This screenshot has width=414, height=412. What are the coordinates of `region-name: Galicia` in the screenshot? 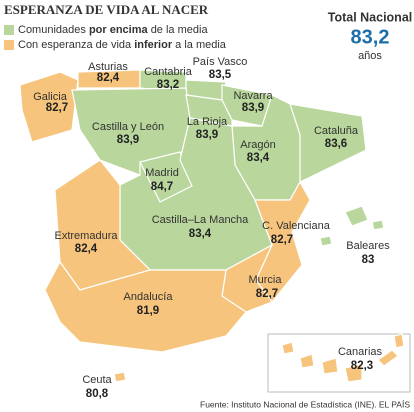 It's located at (50, 97).